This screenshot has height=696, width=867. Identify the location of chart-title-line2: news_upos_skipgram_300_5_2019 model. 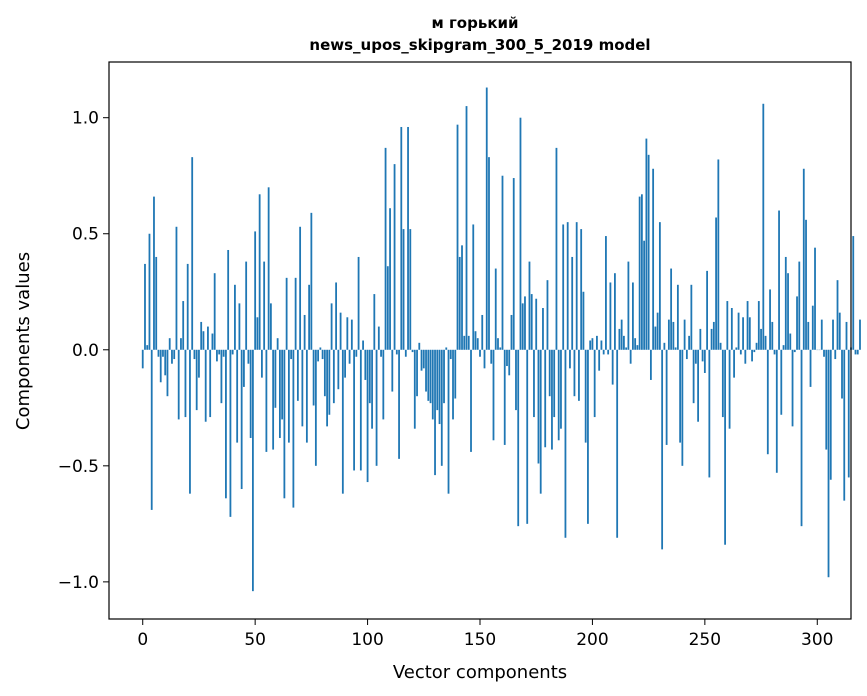
(479, 45).